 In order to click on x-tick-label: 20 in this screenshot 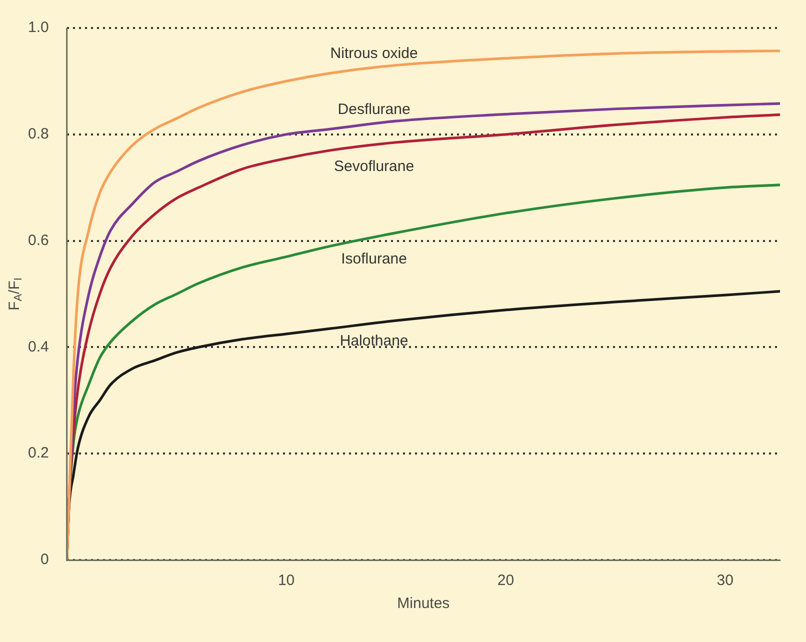, I will do `click(505, 581)`.